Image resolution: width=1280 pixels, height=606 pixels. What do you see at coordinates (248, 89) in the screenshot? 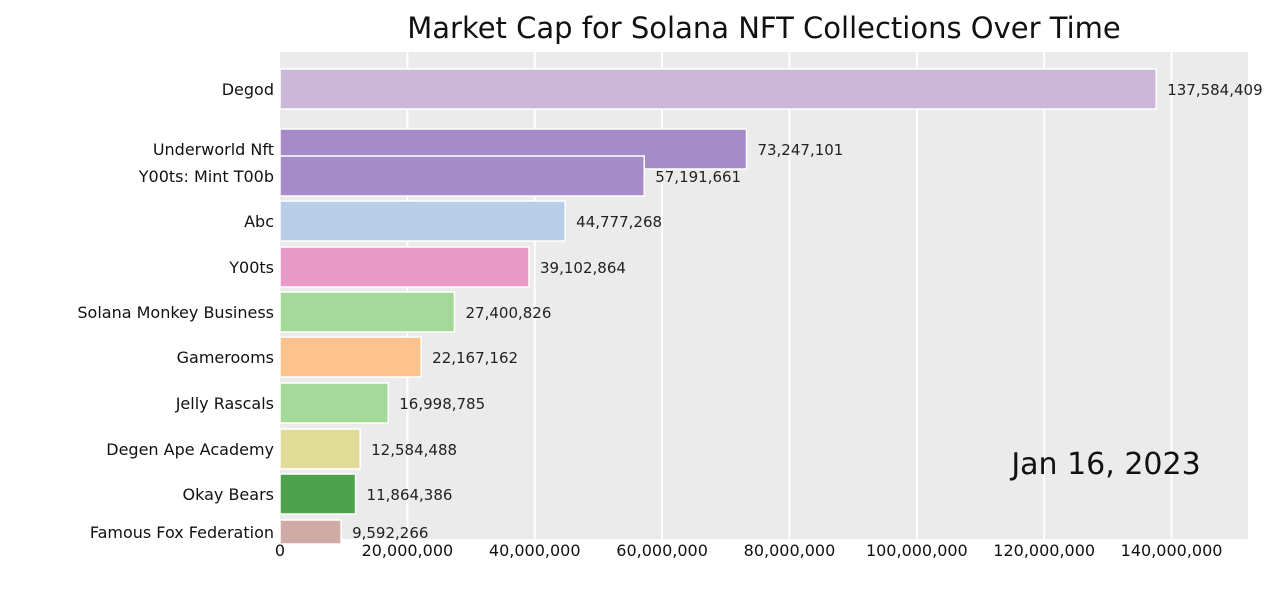
I see `category-label: Degod` at bounding box center [248, 89].